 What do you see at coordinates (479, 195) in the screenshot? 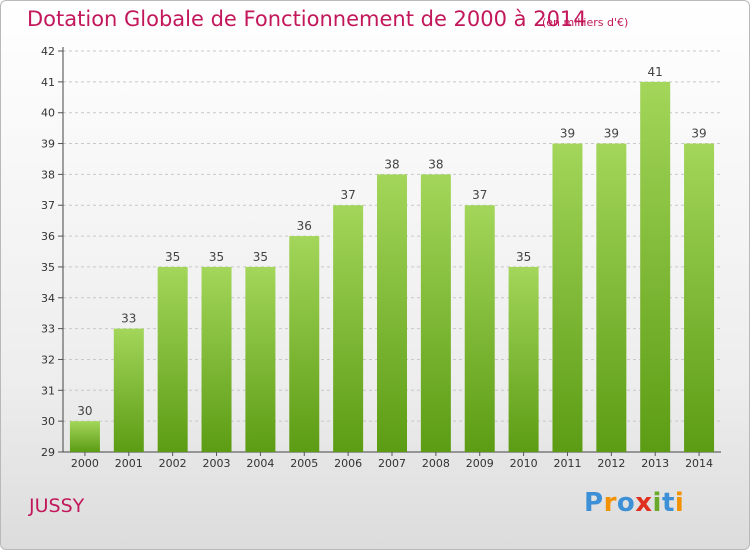
I see `data-label-2009: 37` at bounding box center [479, 195].